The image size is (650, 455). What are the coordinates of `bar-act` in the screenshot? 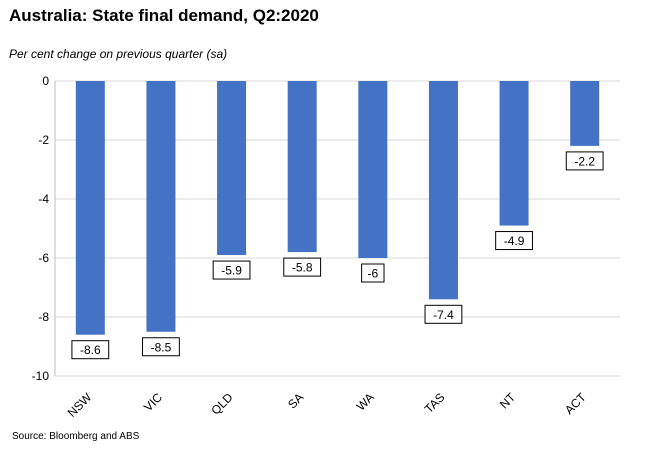 It's located at (585, 113).